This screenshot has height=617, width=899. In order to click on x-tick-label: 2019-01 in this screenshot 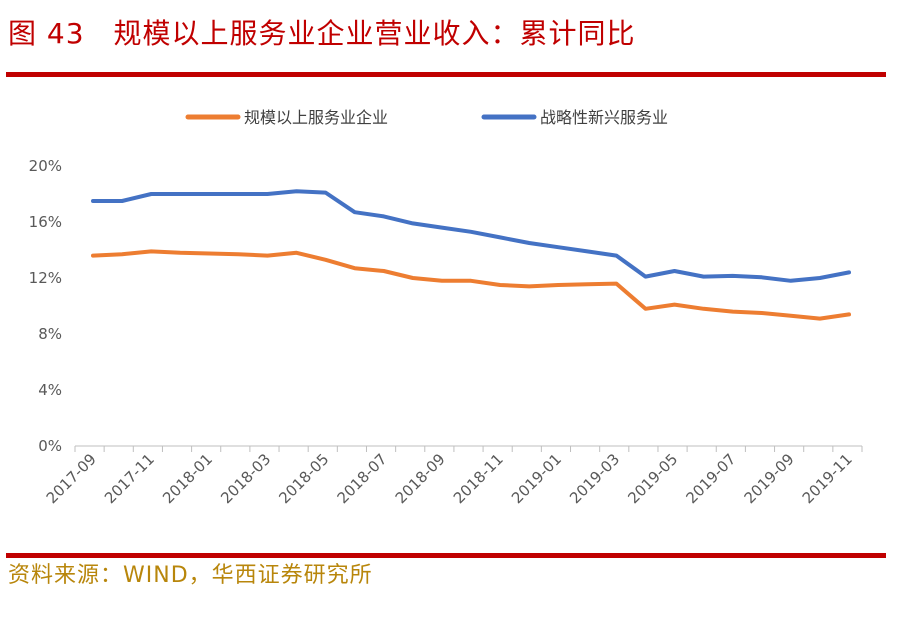, I will do `click(536, 478)`.